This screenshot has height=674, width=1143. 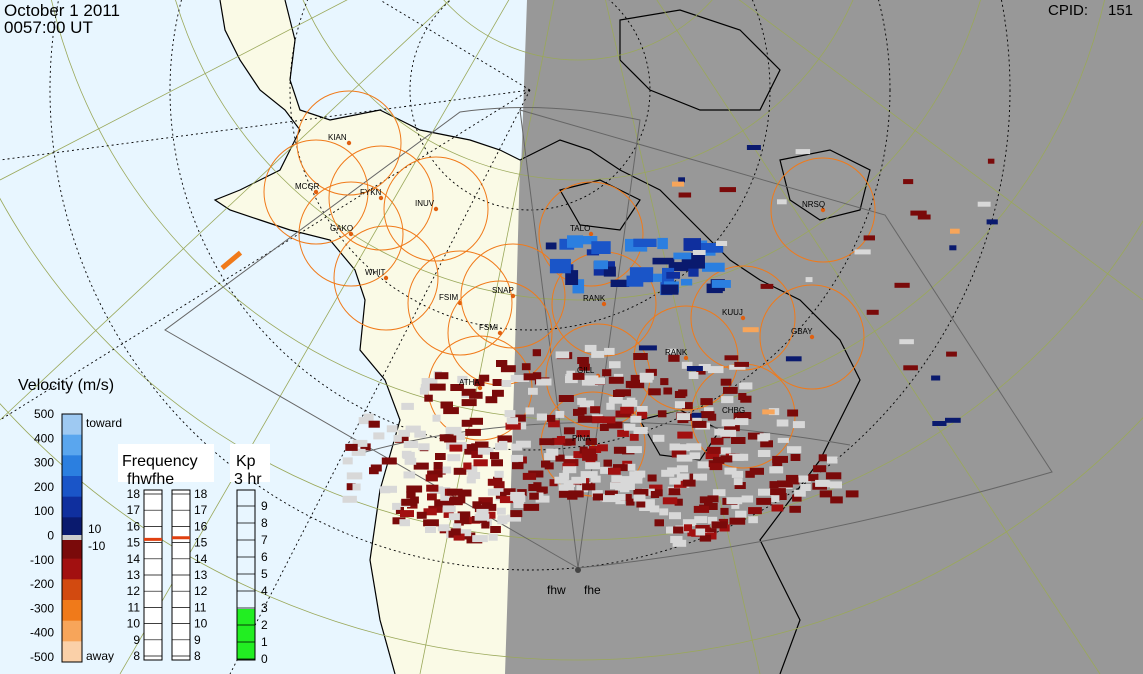 I want to click on station-circle, so click(x=823, y=210).